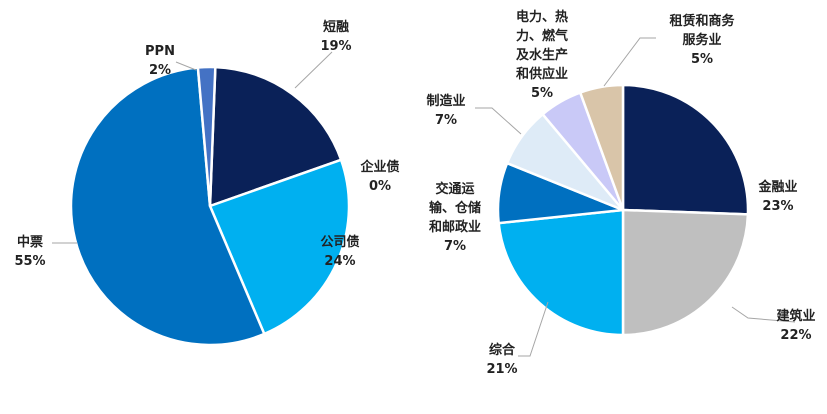 The height and width of the screenshot is (414, 827). What do you see at coordinates (455, 218) in the screenshot?
I see `data-label-industry-3: 交通运输、仓储和邮政业 7%` at bounding box center [455, 218].